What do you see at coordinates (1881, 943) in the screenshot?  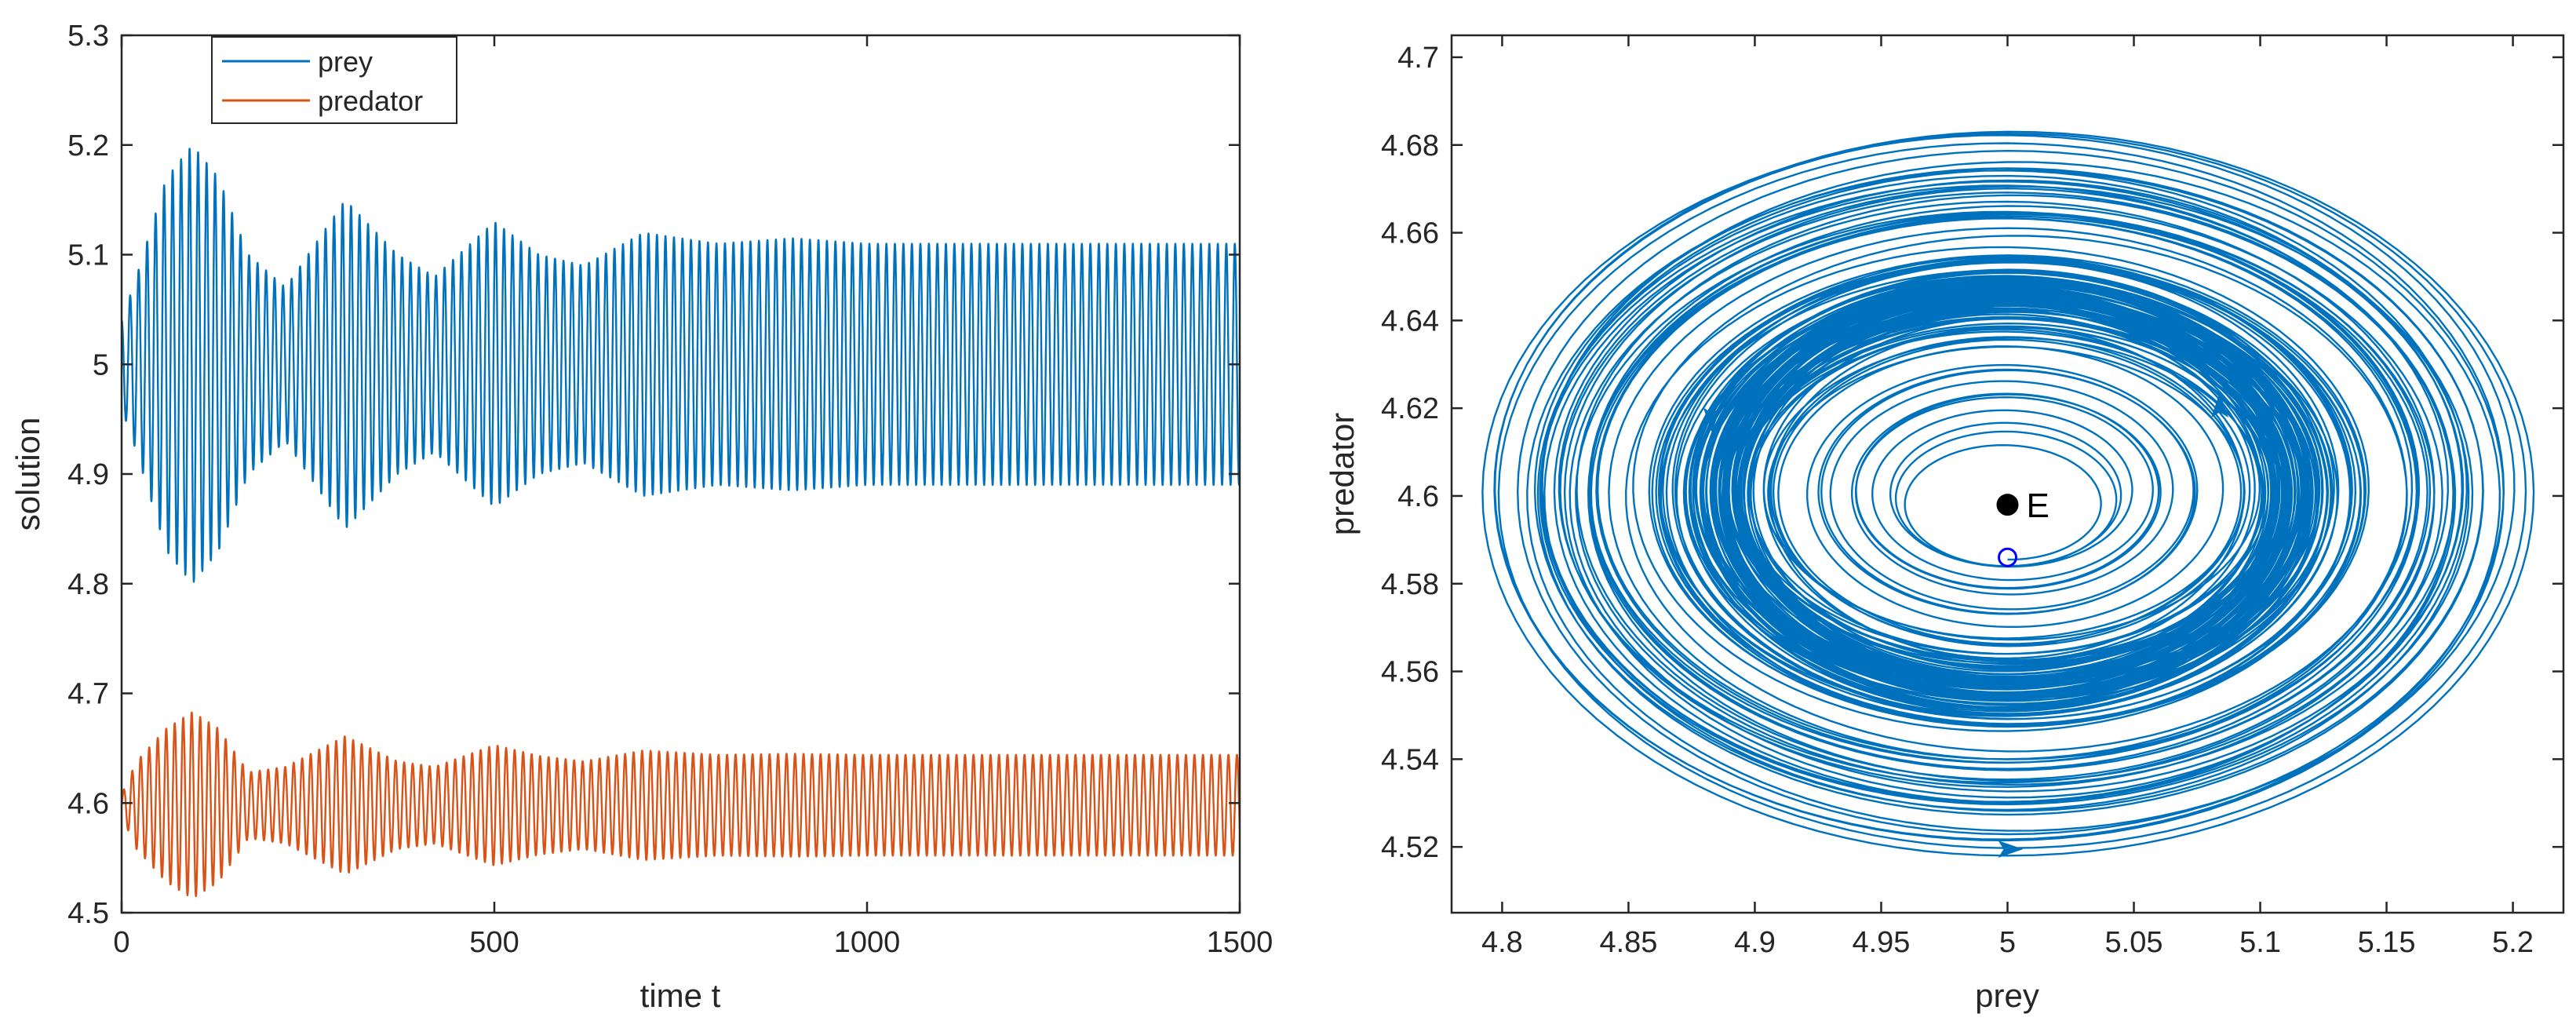 I see `x-tick-label: 4.95` at bounding box center [1881, 943].